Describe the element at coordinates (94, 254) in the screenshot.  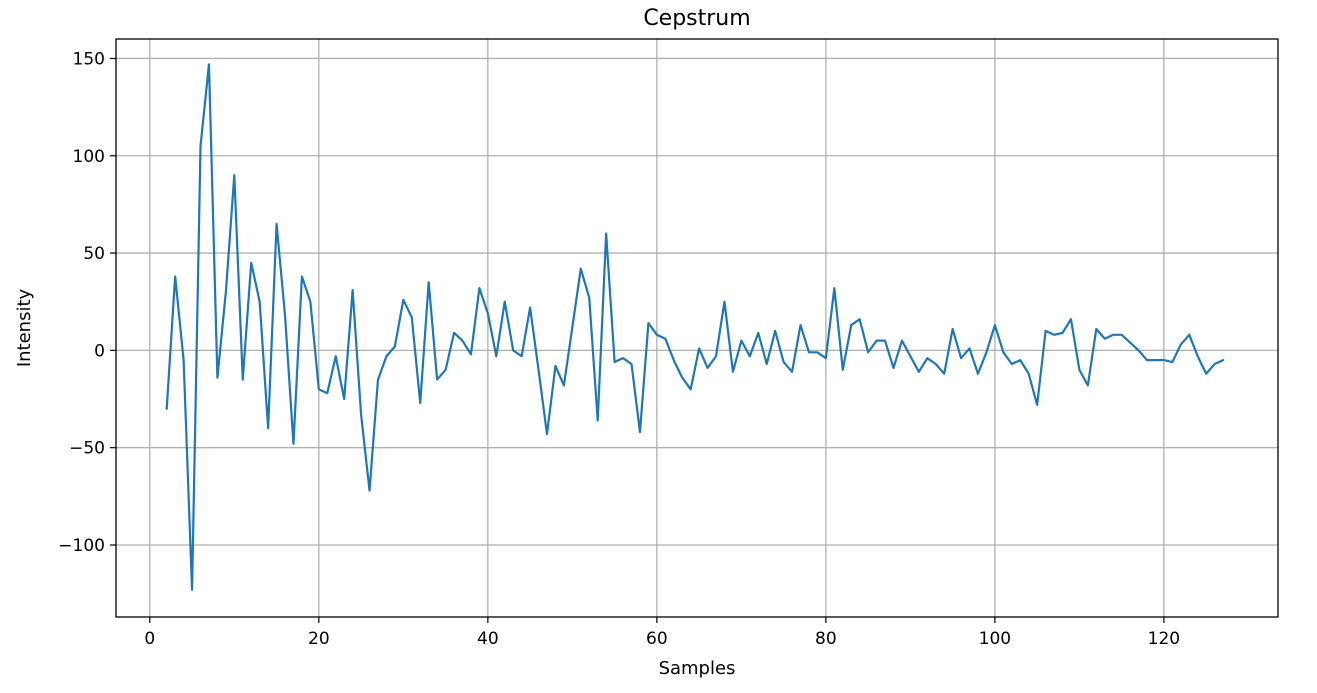
I see `y-tick-label: 50` at that location.